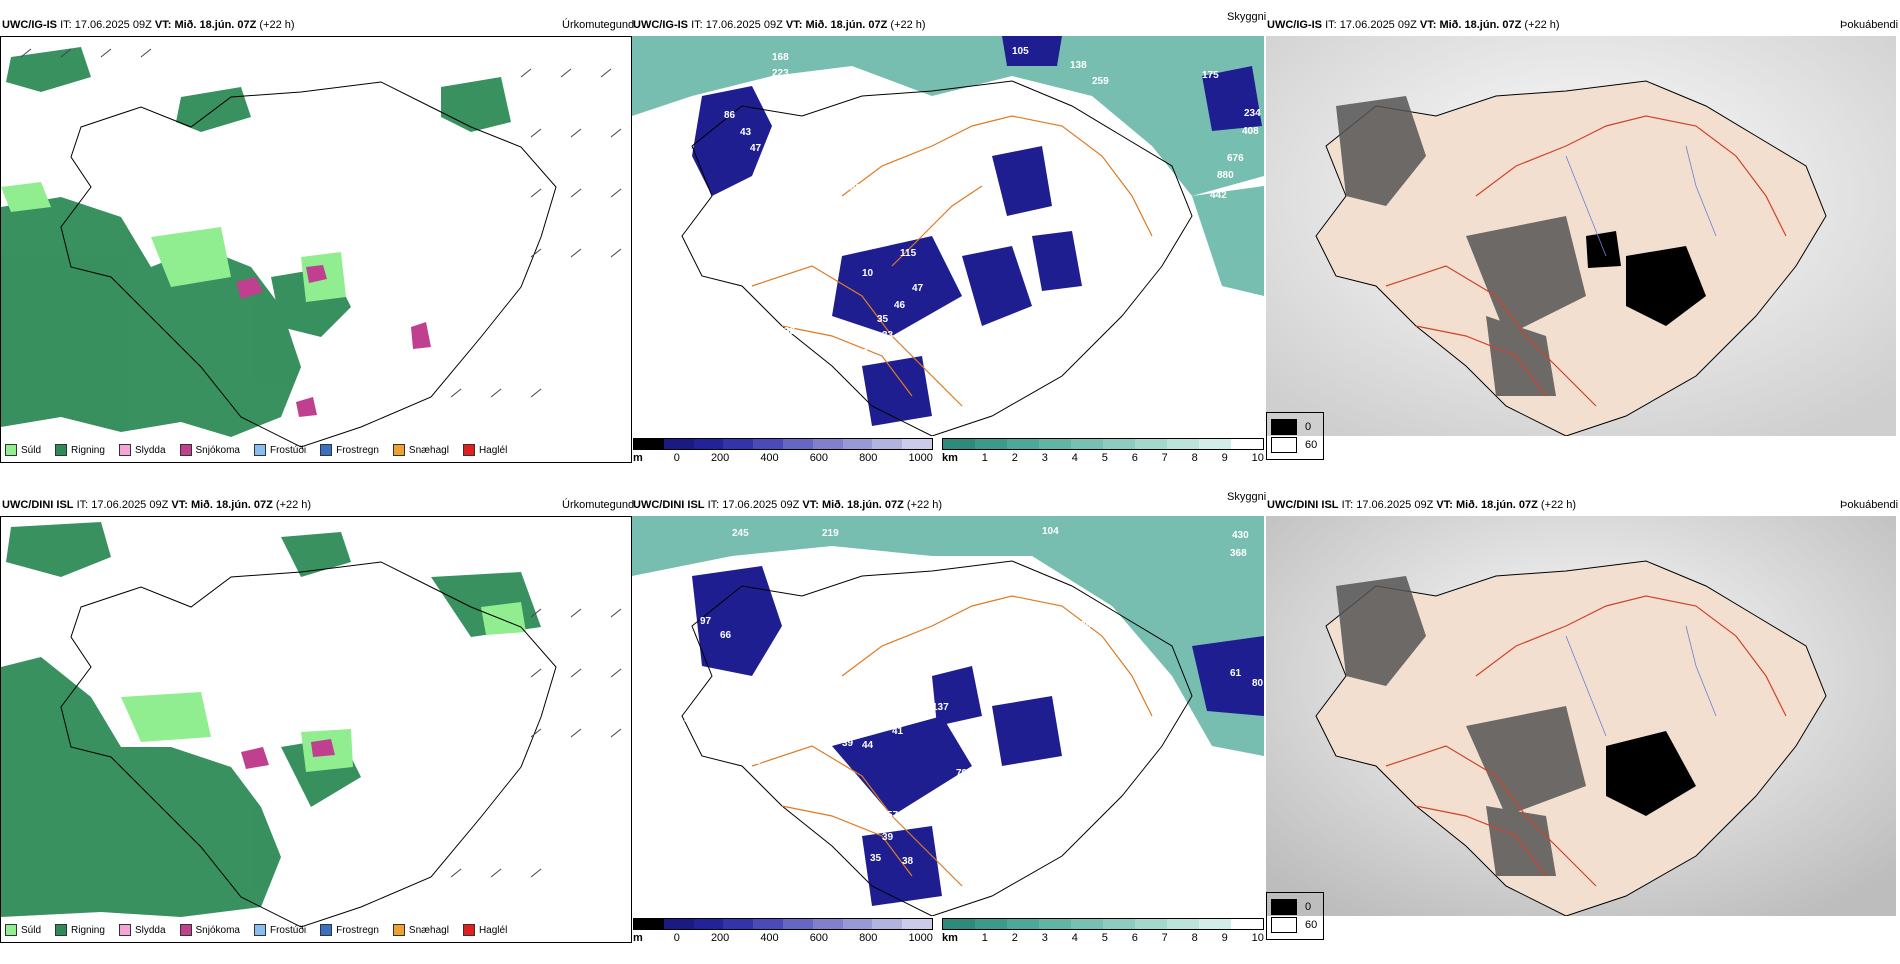 This screenshot has height=964, width=1900. Describe the element at coordinates (873, 201) in the screenshot. I see `visibility-value-label: 59` at that location.